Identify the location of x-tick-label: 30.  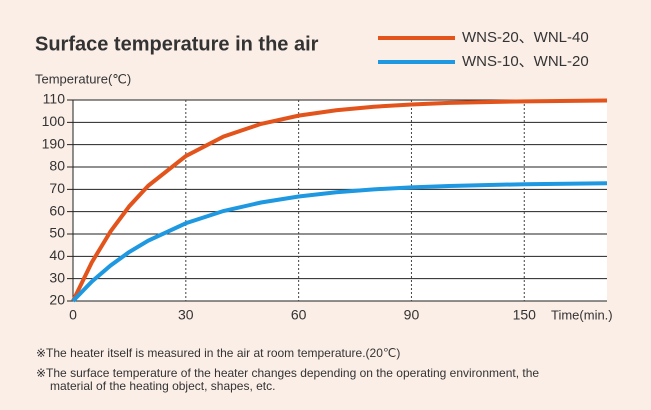
(186, 315).